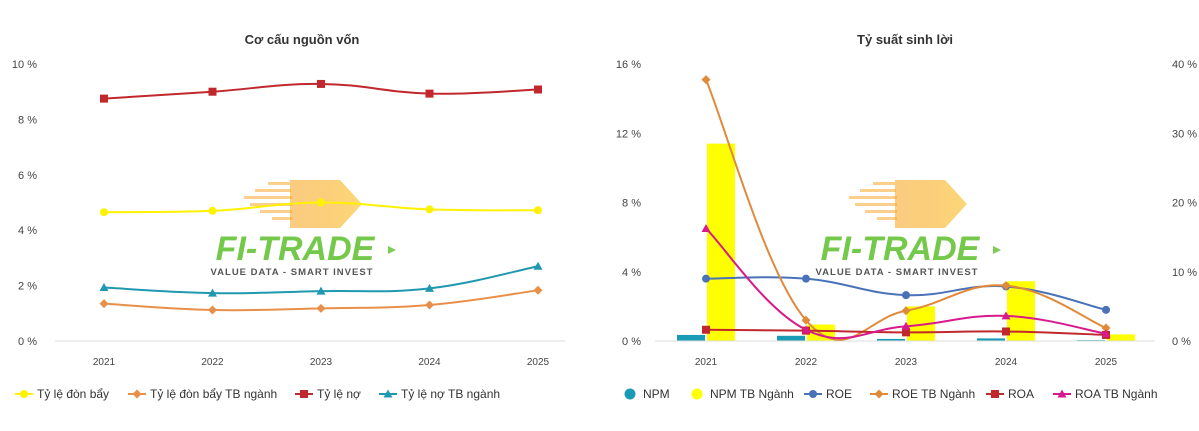 The width and height of the screenshot is (1199, 431). I want to click on y-axis-right: 40 % 30 % 20 % 10 % 0 %, so click(1184, 203).